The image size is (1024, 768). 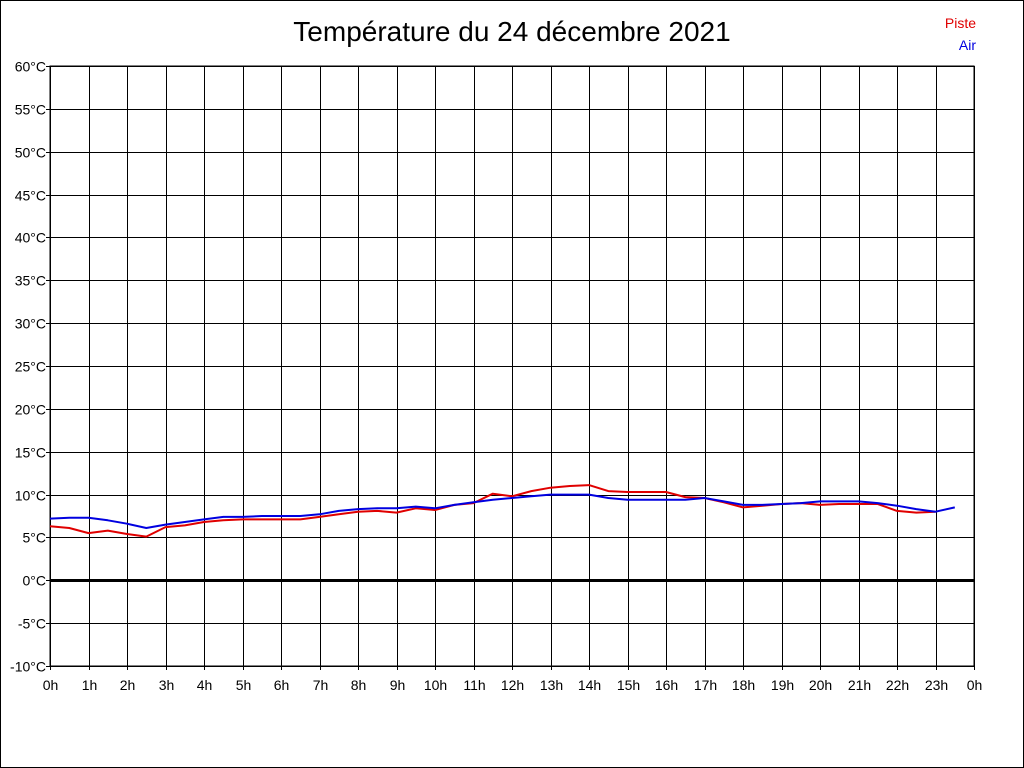 I want to click on x-tick-label: 12h, so click(x=512, y=685).